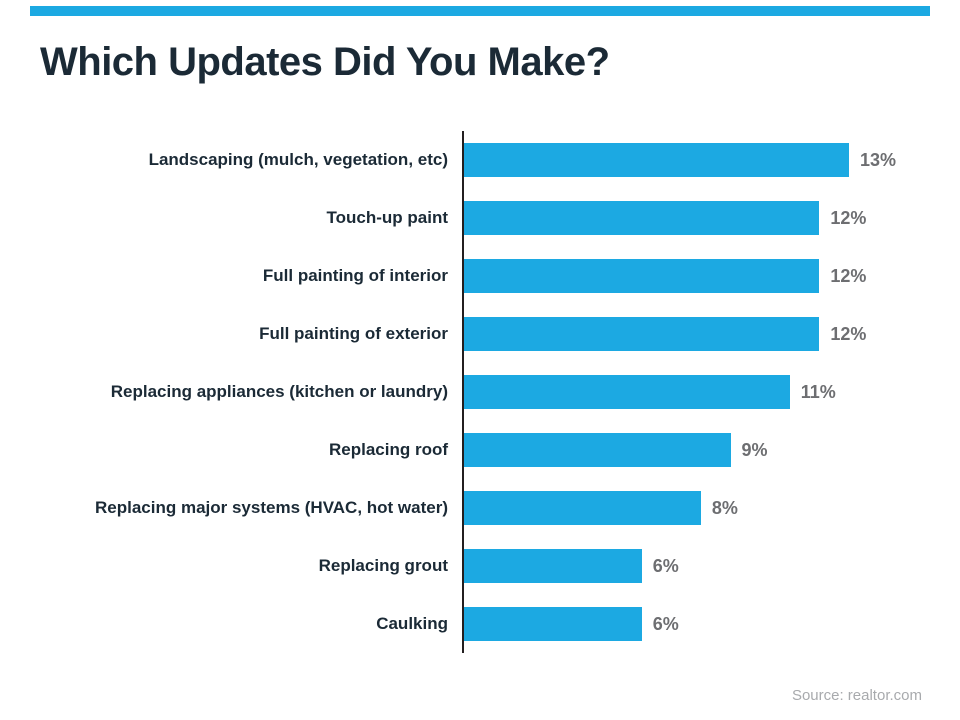  I want to click on chart-row: Replacing roof 9%, so click(480, 450).